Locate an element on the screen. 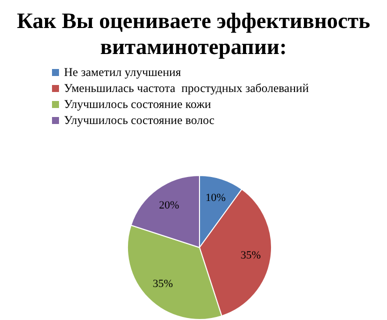  legend-label: Уменьшилась частота простудных заболеваний is located at coordinates (186, 88).